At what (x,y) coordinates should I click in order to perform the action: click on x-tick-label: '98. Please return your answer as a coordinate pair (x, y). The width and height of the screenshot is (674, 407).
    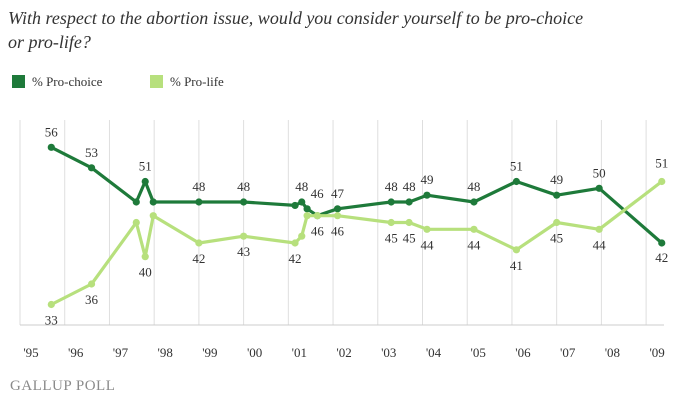
    Looking at the image, I should click on (164, 352).